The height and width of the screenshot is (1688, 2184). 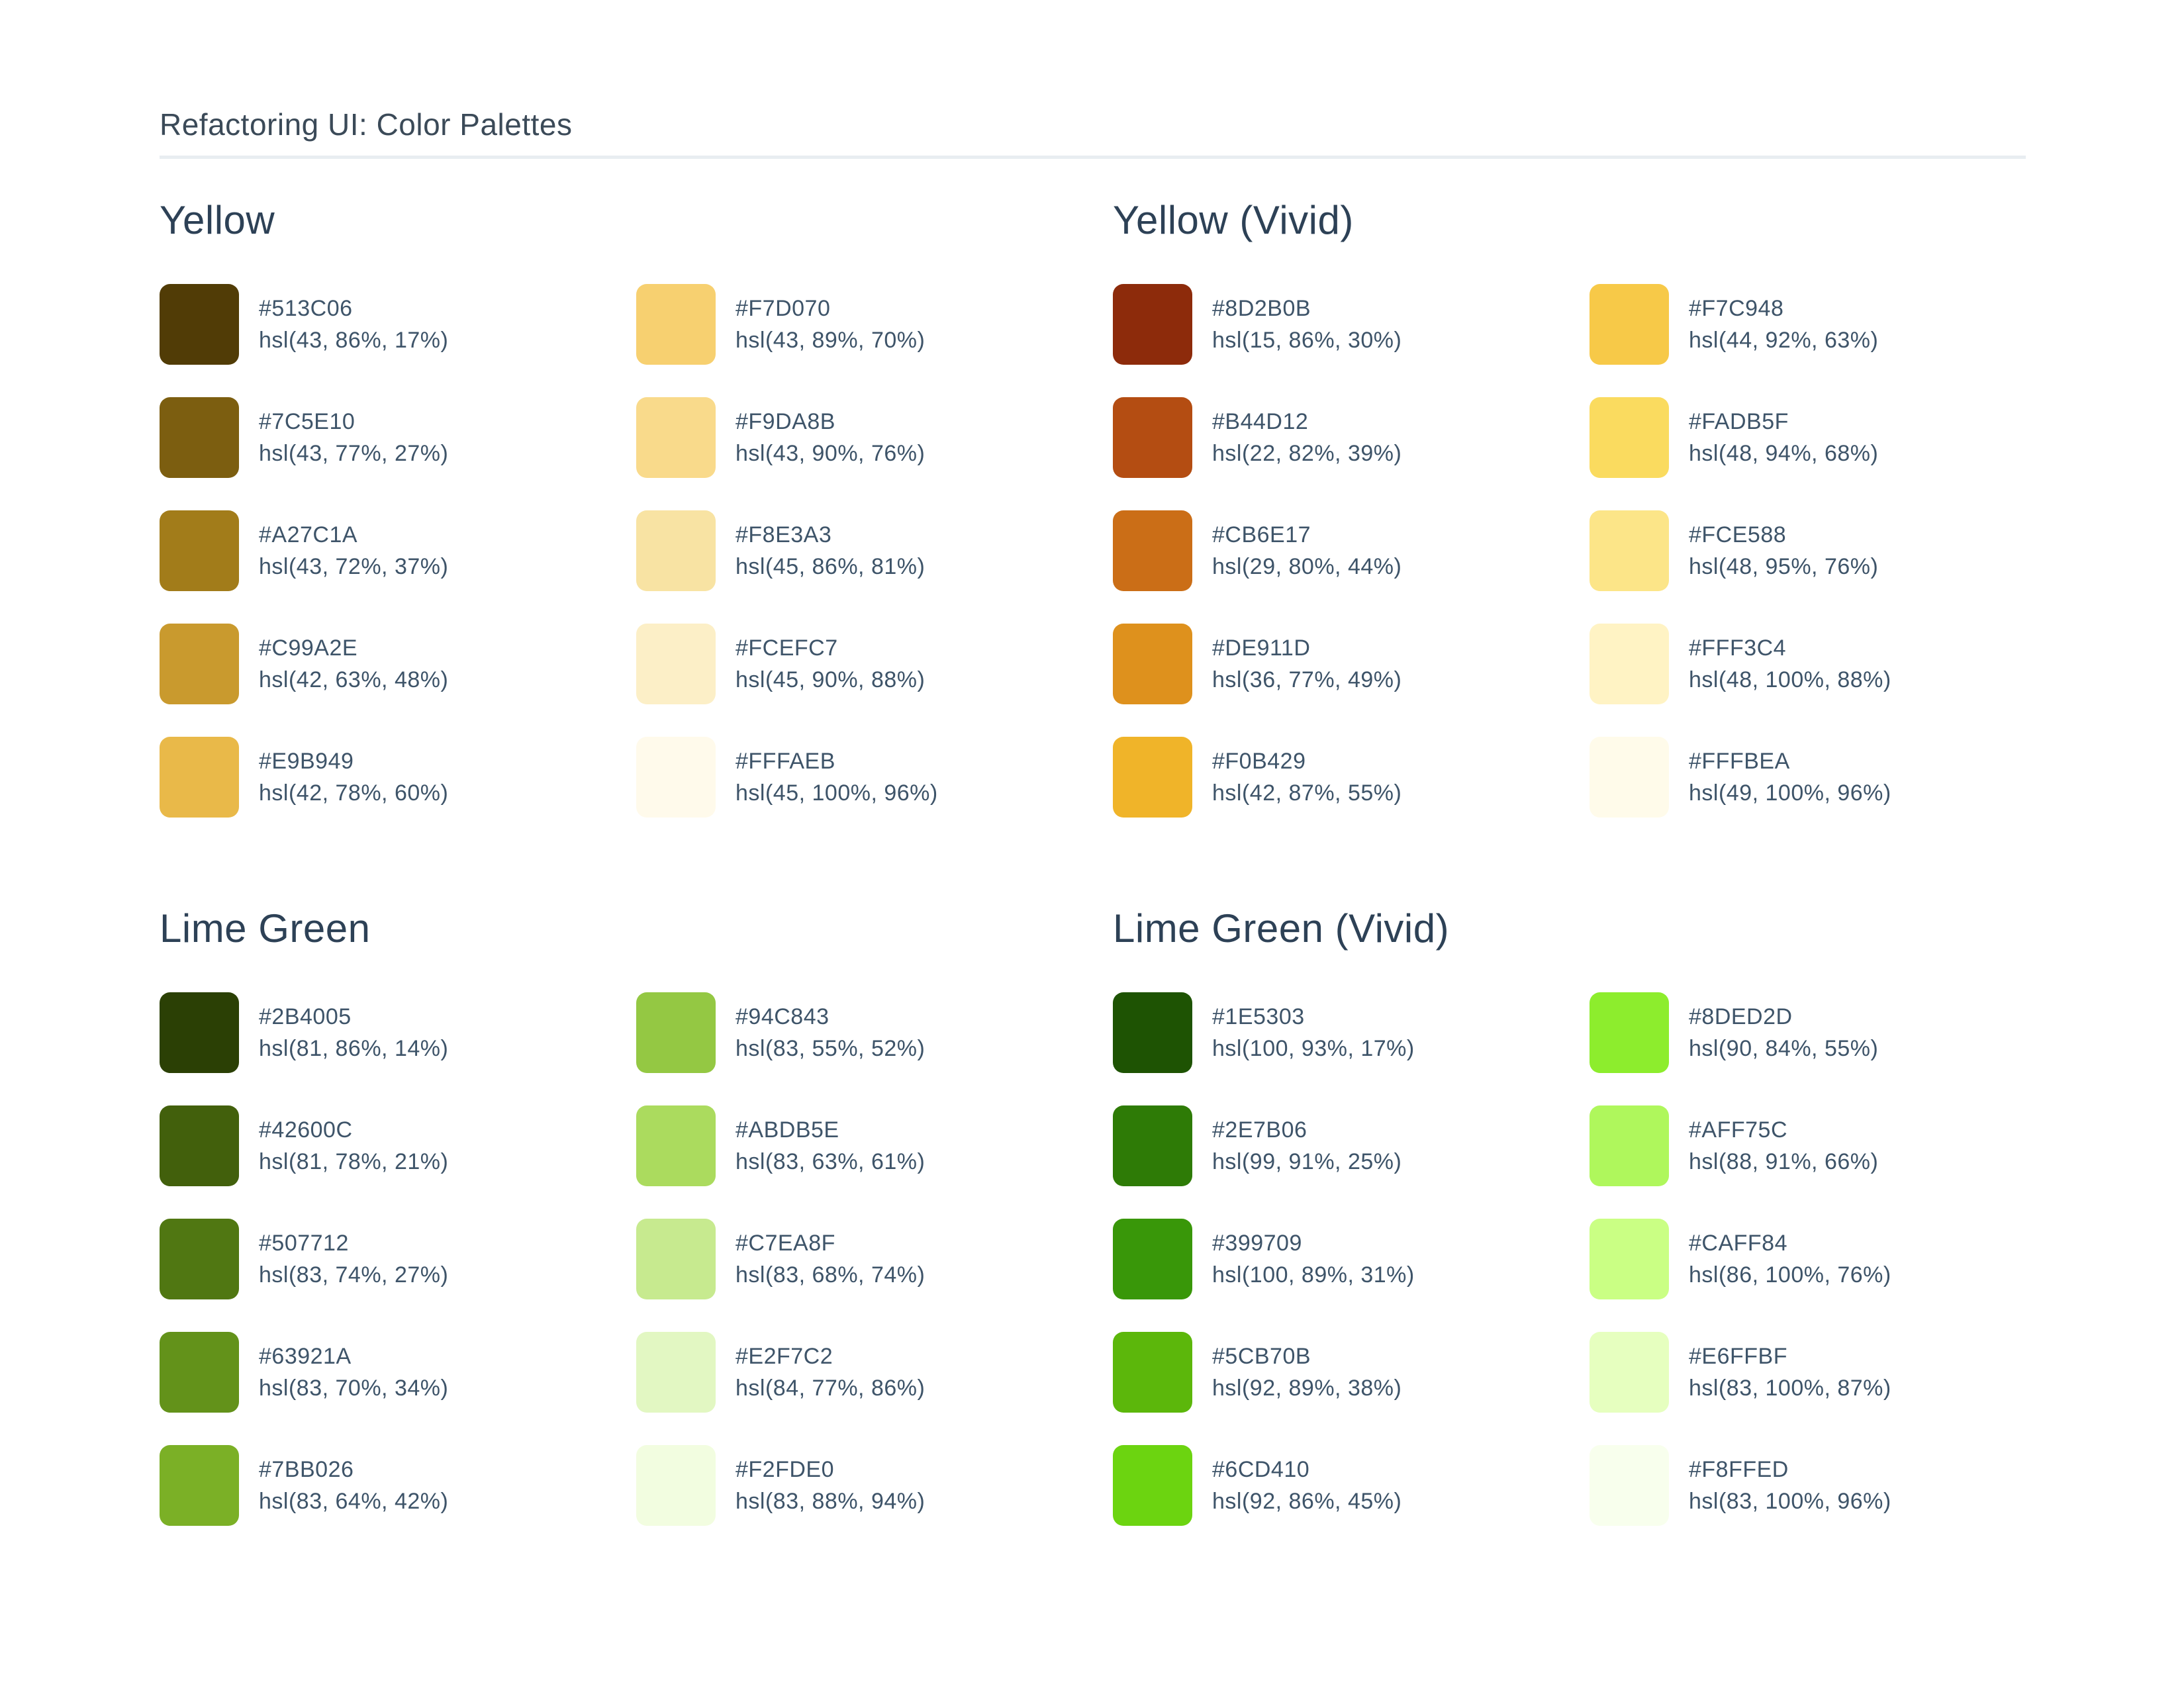 I want to click on swatch-labels: #A27C1A hsl(43, 72%, 37%), so click(x=353, y=551).